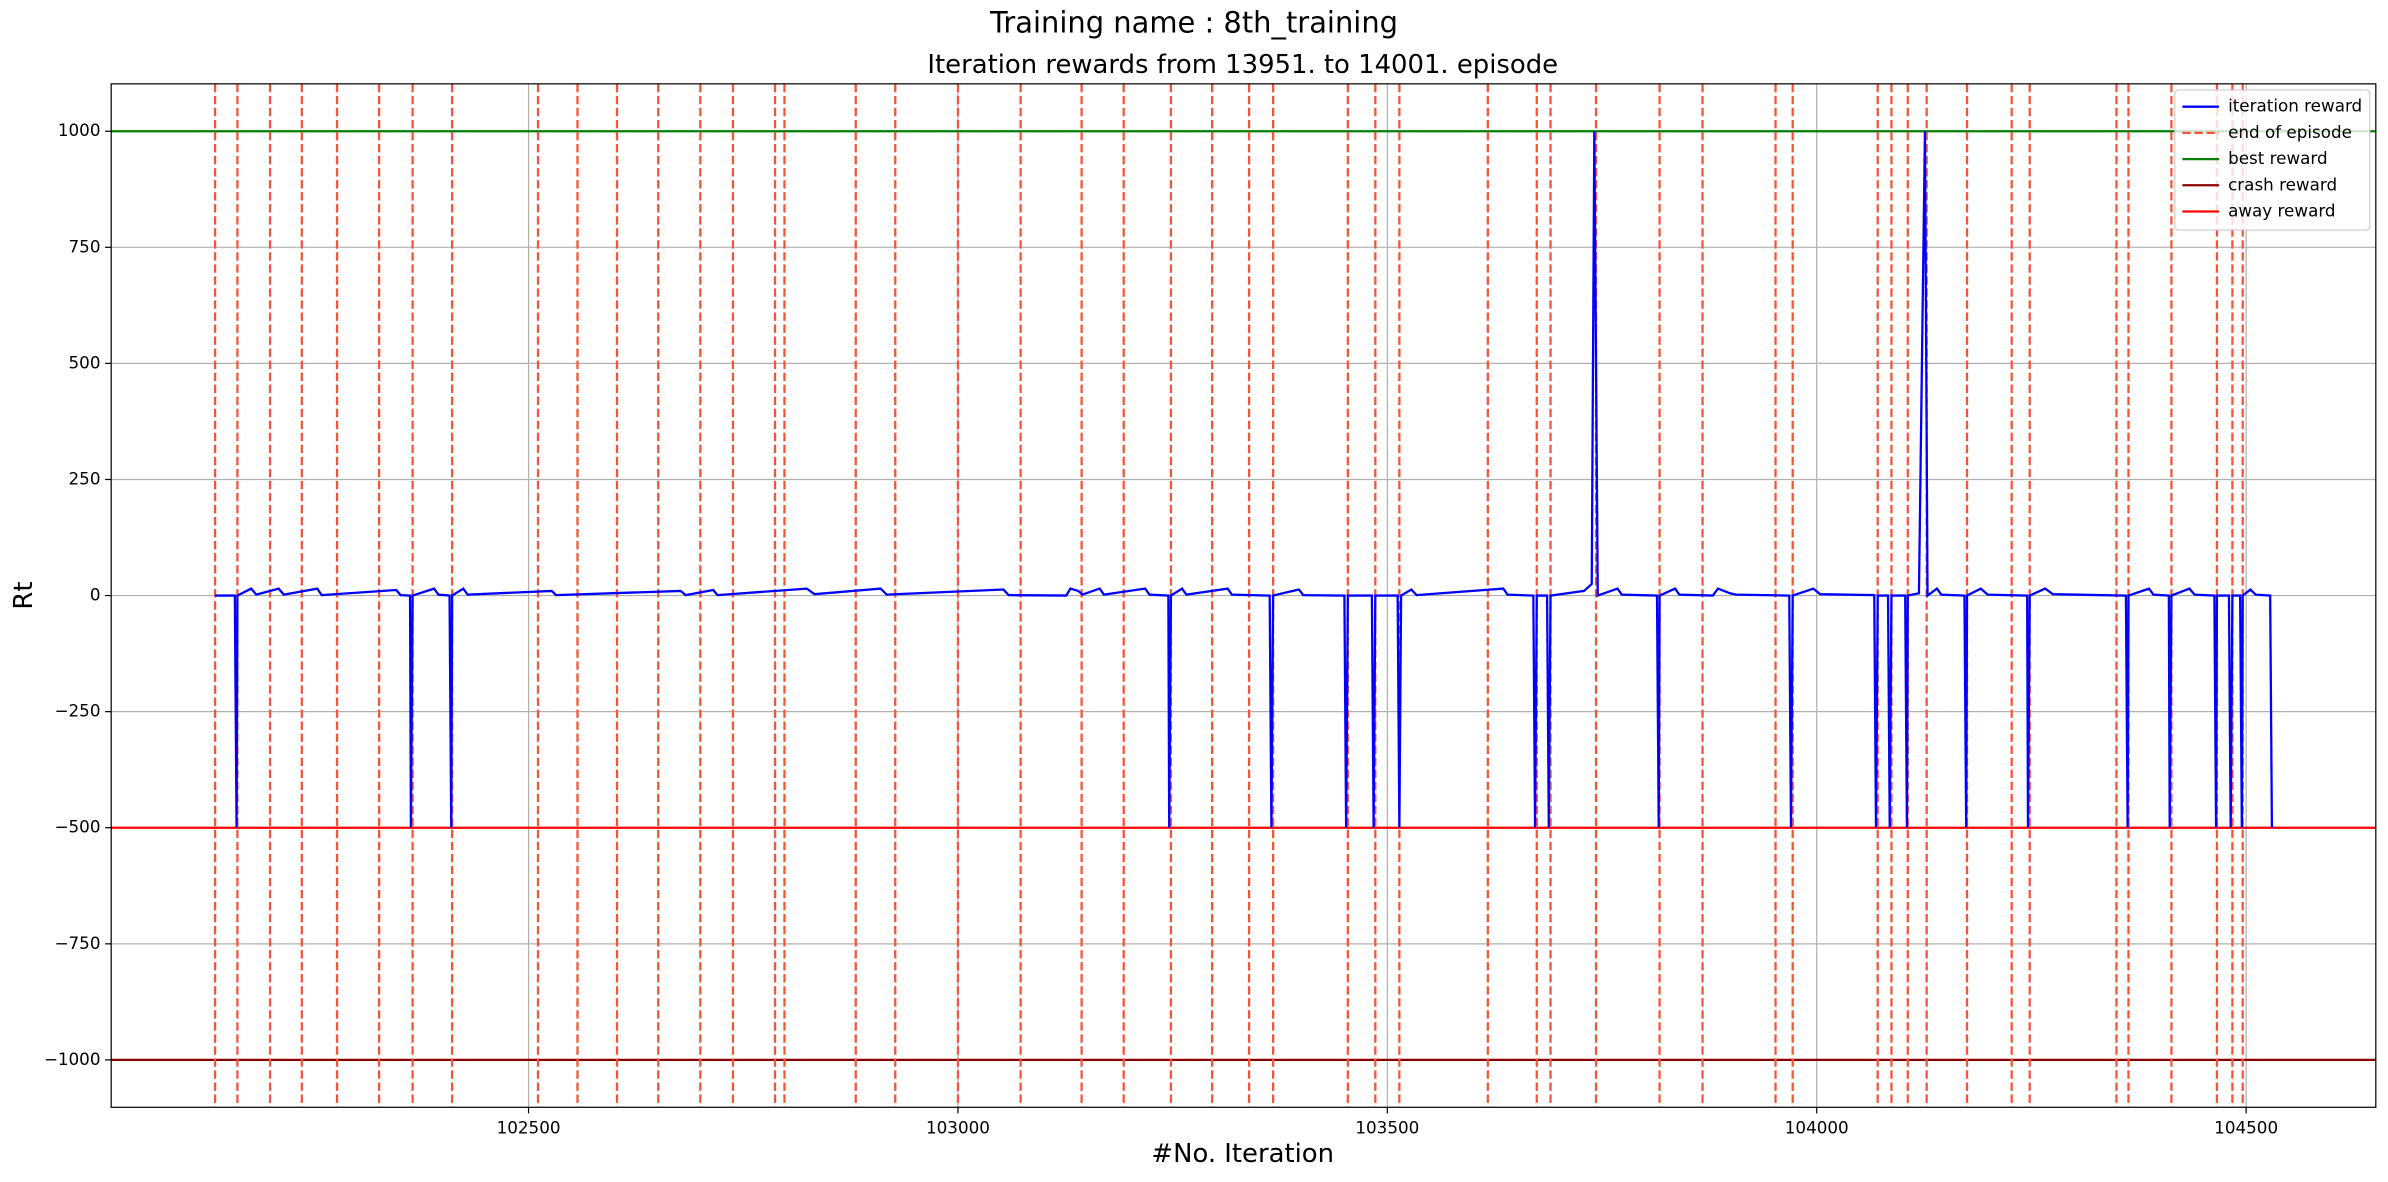 This screenshot has width=2388, height=1182. Describe the element at coordinates (1387, 1128) in the screenshot. I see `x-tick-label: 103500` at that location.